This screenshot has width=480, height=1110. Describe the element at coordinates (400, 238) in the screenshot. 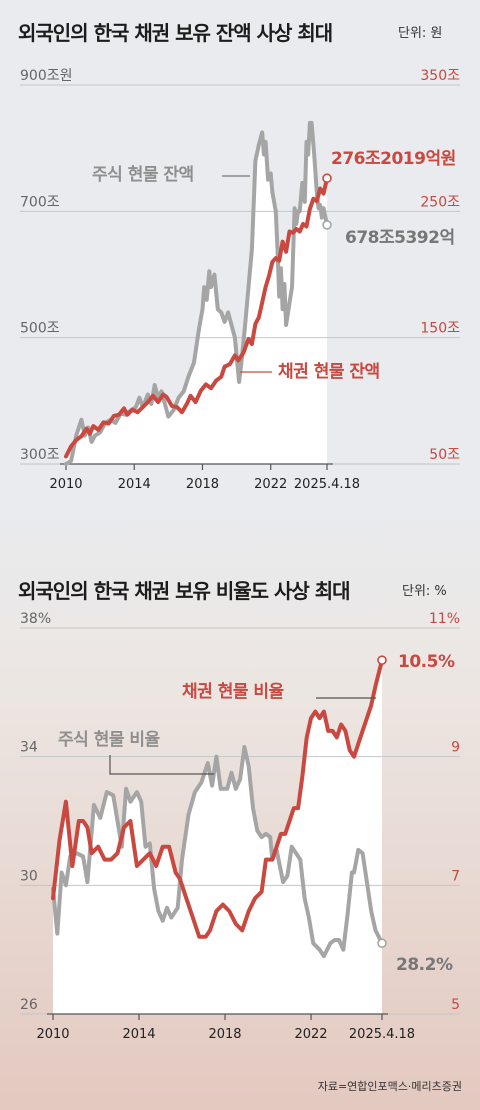

I see `chart1-stock-end-label: 678조5392억` at that location.